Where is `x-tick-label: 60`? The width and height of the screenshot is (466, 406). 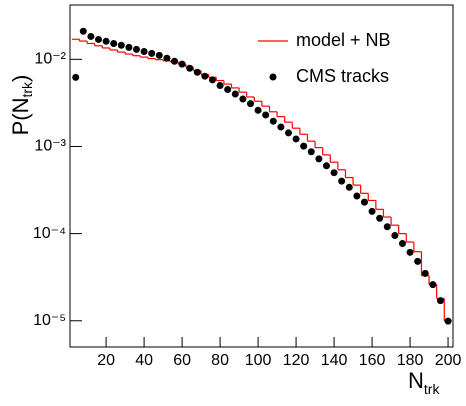
x-tick-label: 60 is located at coordinates (182, 360).